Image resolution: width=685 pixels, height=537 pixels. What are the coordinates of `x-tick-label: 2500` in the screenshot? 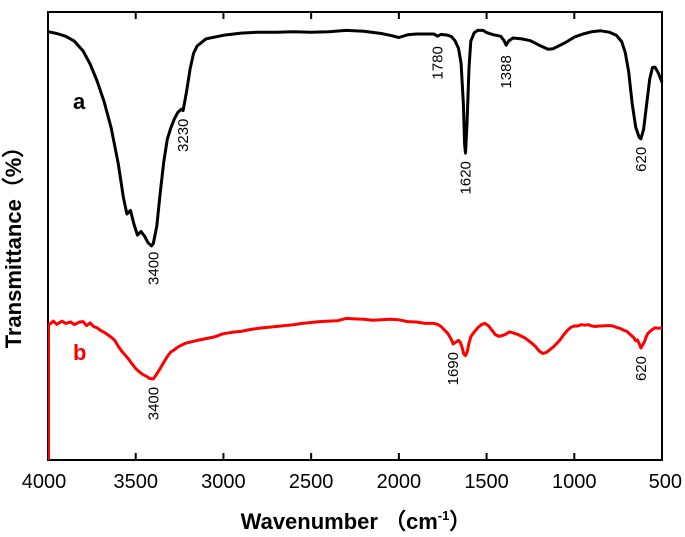 It's located at (311, 482).